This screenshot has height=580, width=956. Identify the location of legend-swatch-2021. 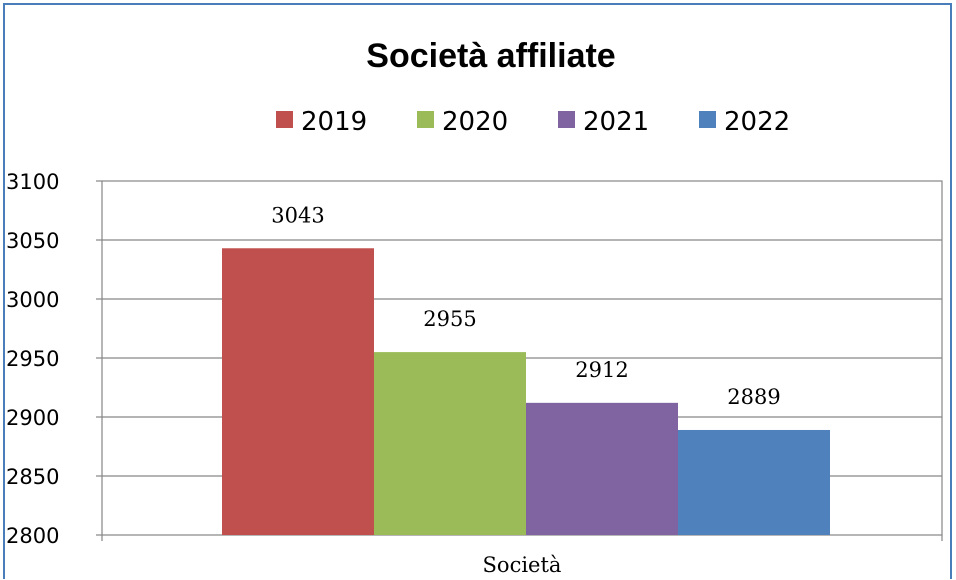
(566, 119).